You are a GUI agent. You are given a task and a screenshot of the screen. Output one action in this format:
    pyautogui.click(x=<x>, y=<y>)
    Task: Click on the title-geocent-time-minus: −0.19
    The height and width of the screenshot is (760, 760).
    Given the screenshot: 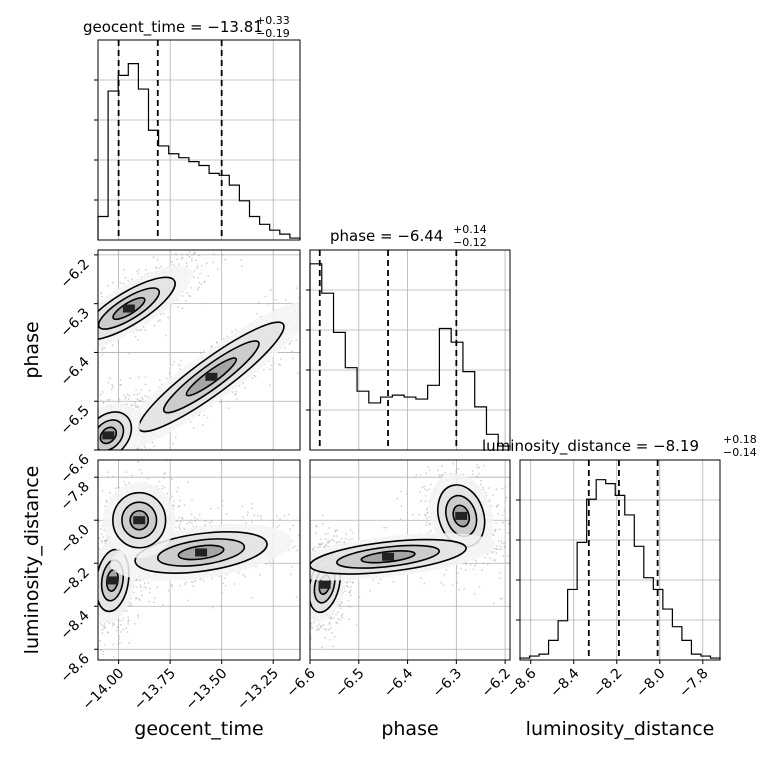 What is the action you would take?
    pyautogui.click(x=273, y=33)
    